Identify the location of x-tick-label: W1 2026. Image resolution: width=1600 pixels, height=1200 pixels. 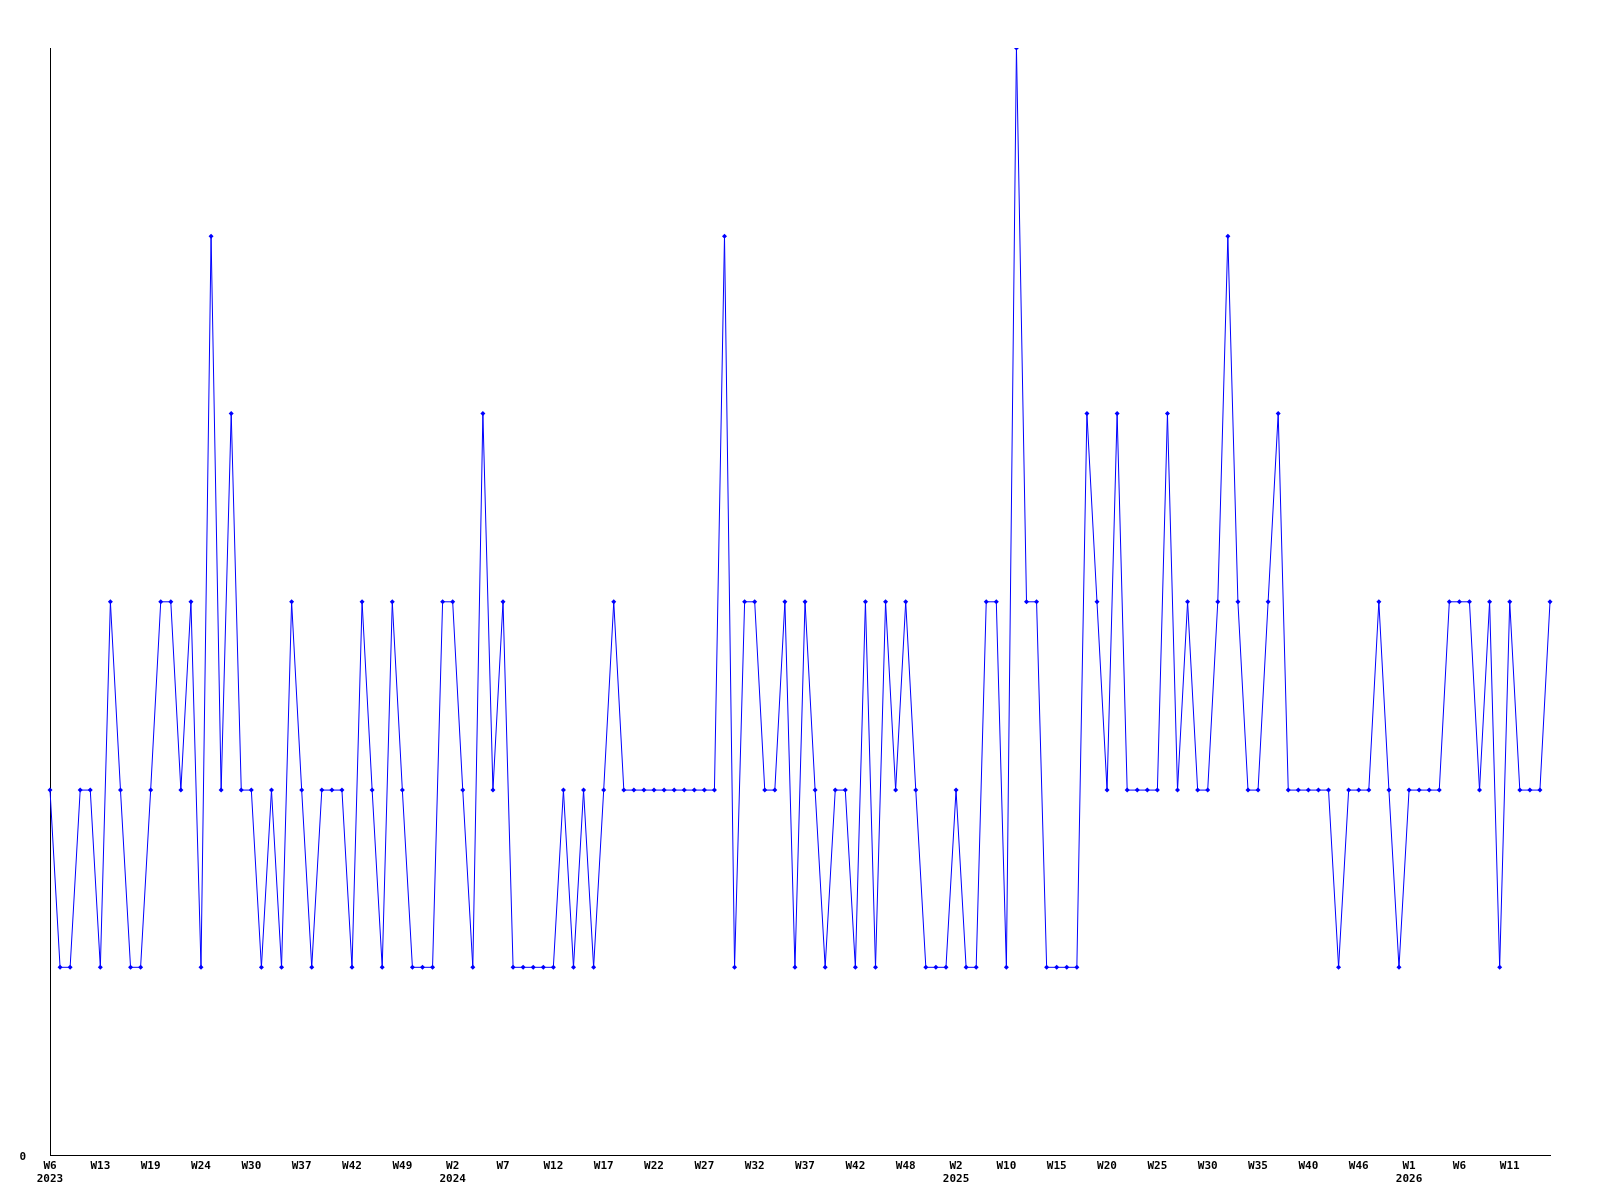
(1409, 1172).